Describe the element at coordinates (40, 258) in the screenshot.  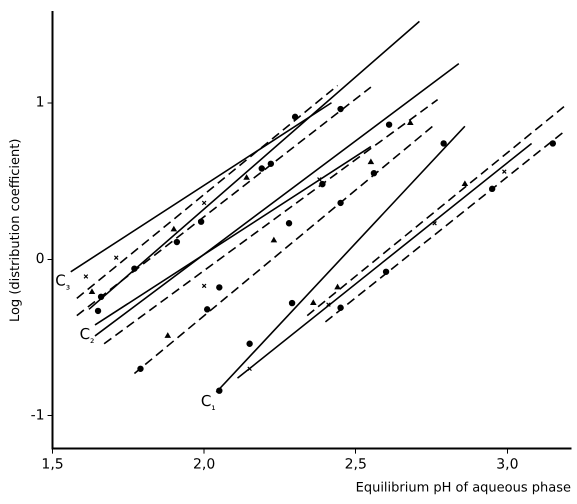
I see `y-tick-label: 0` at that location.